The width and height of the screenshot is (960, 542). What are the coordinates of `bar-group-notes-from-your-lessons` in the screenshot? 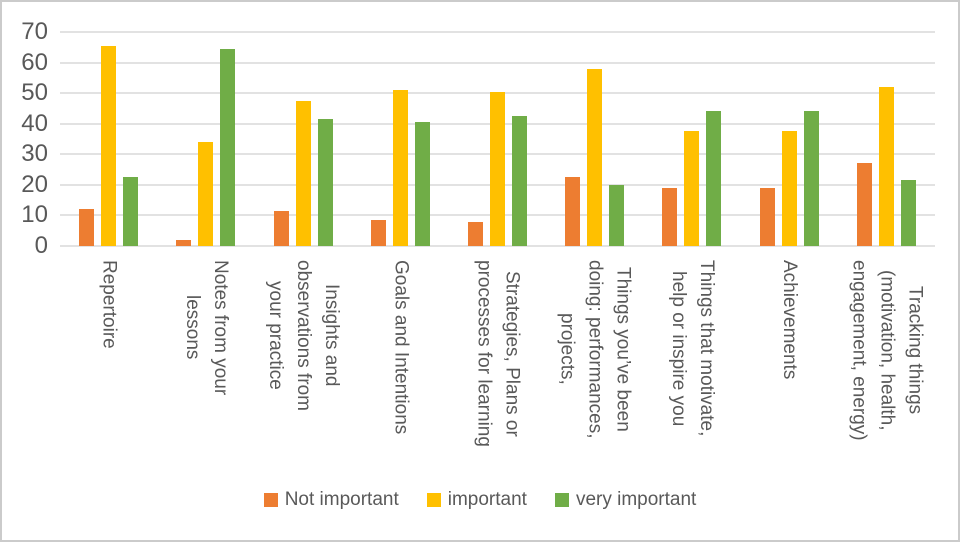 It's located at (205, 139).